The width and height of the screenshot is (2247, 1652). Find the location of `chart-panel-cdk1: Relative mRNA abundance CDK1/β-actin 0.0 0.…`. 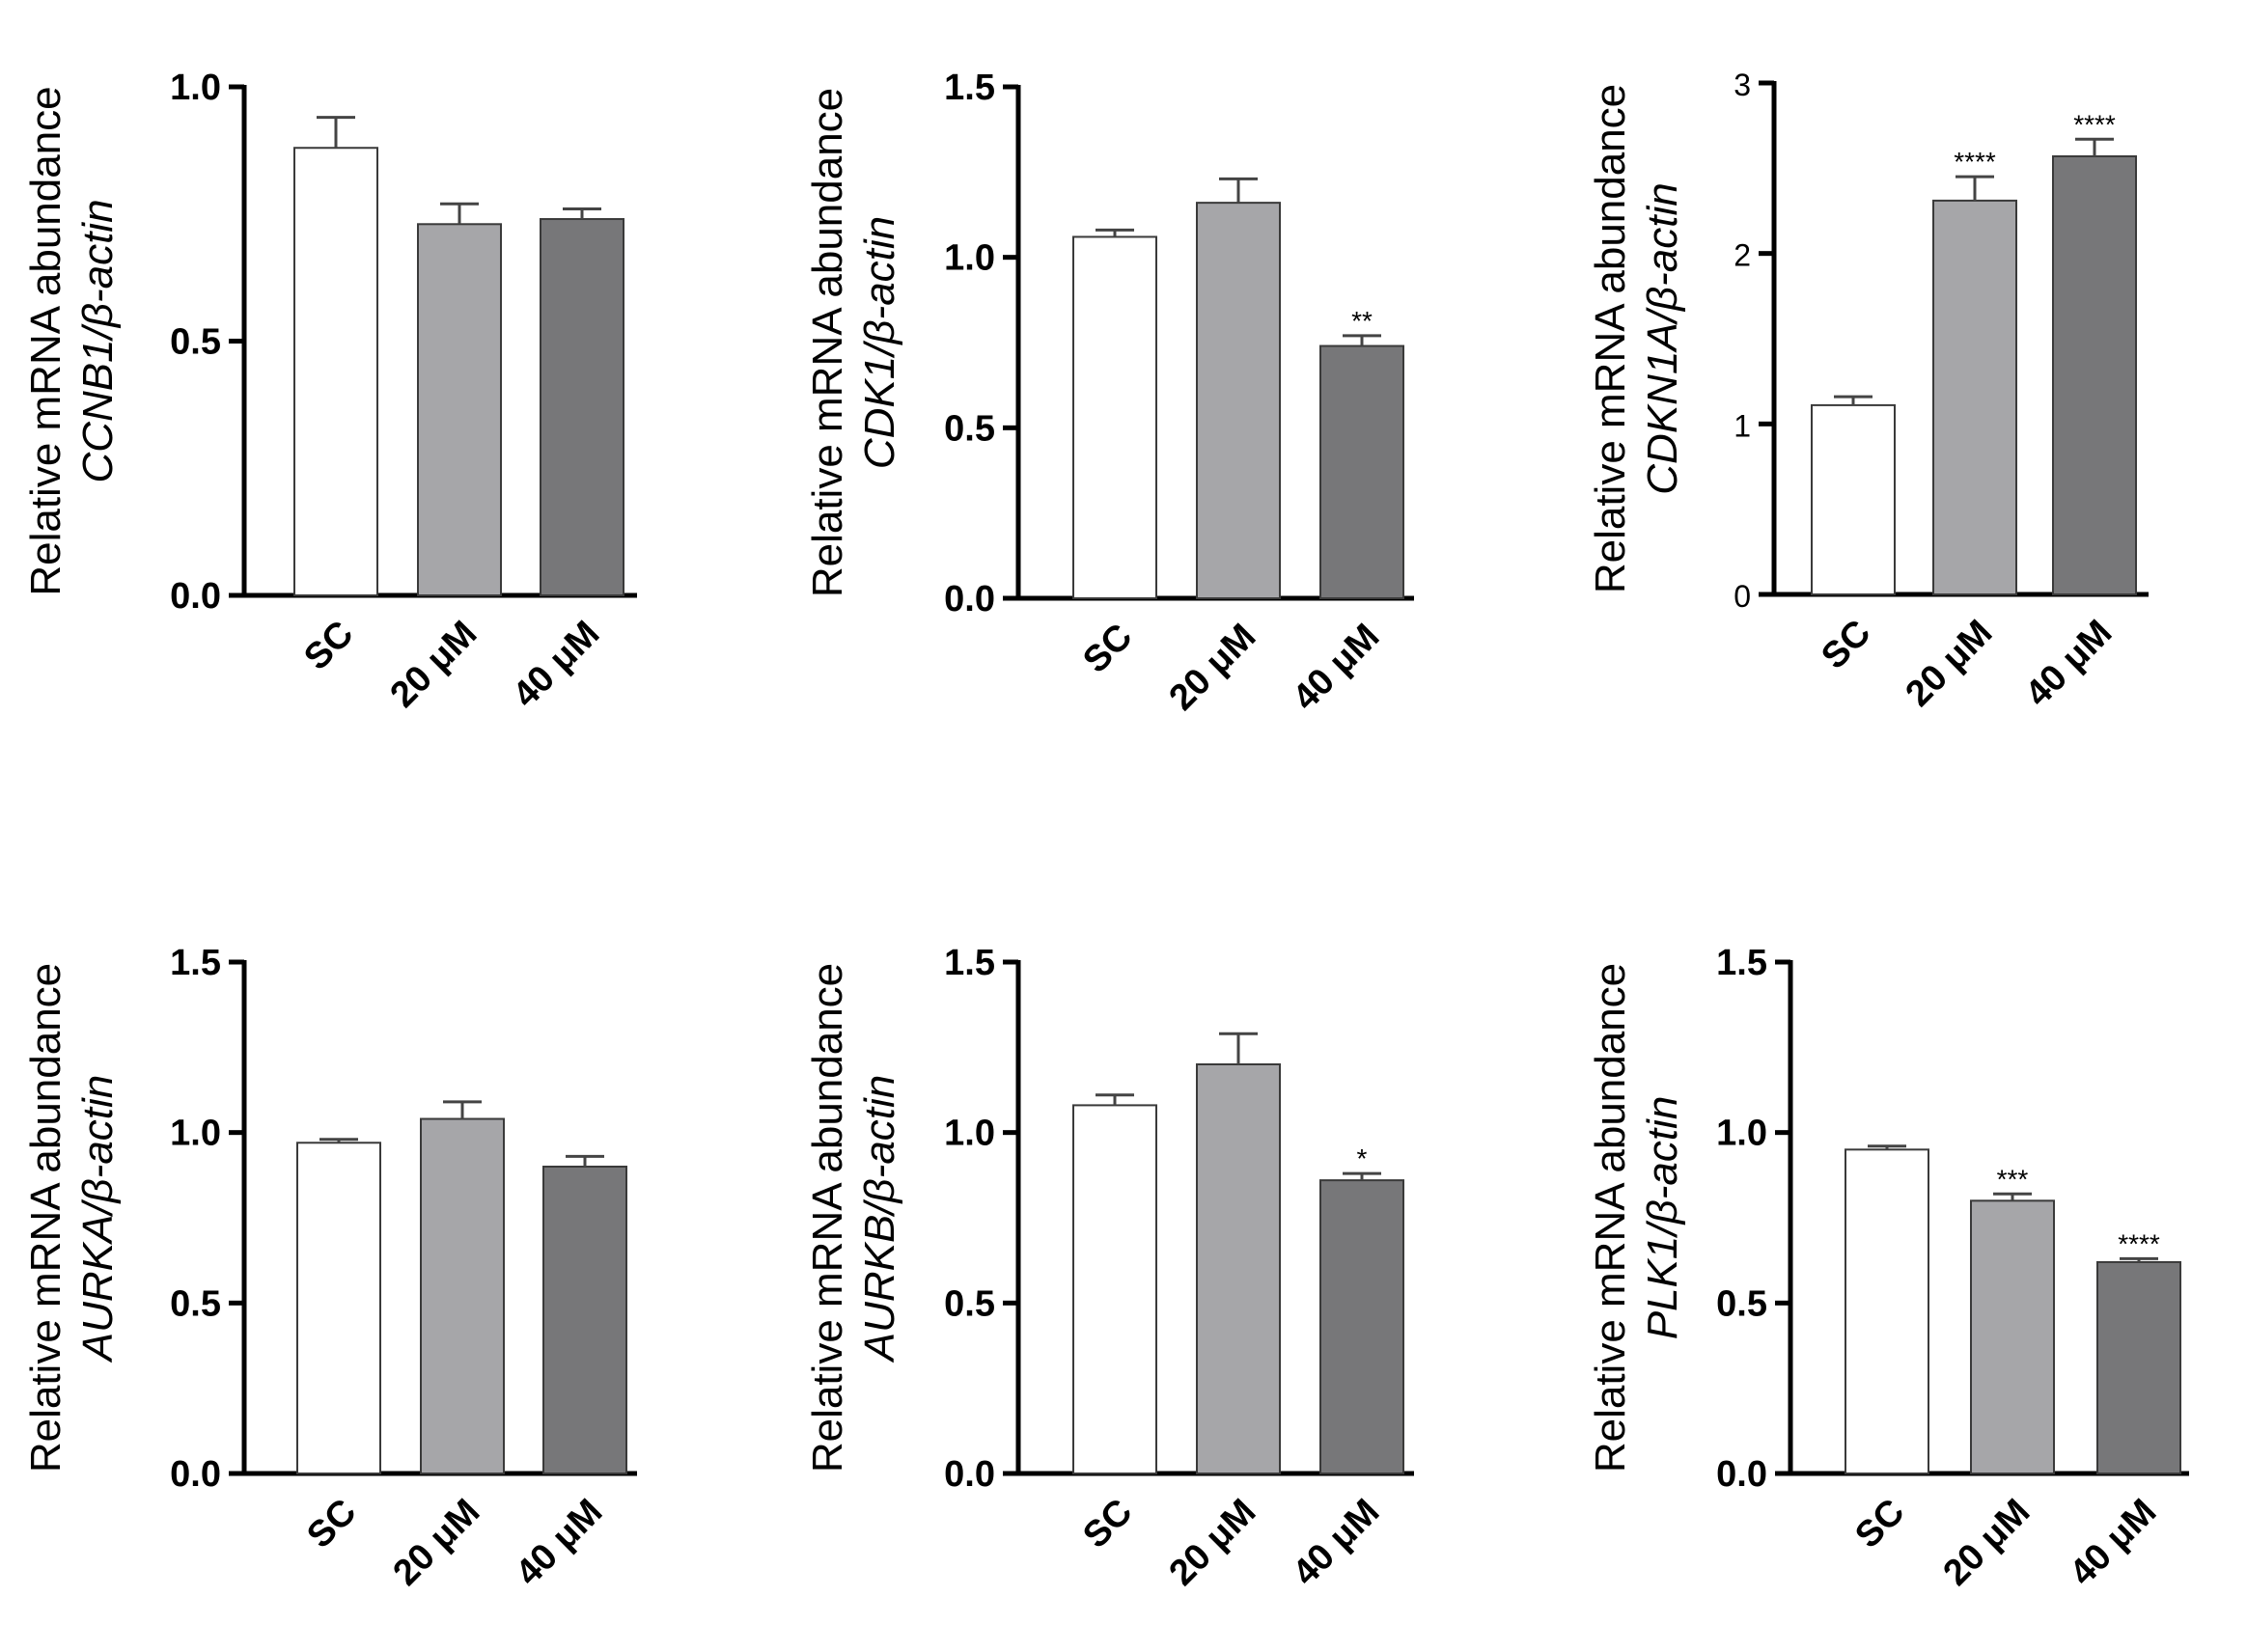

chart-panel-cdk1: Relative mRNA abundance CDK1/β-actin 0.0 0.… is located at coordinates (1109, 393).